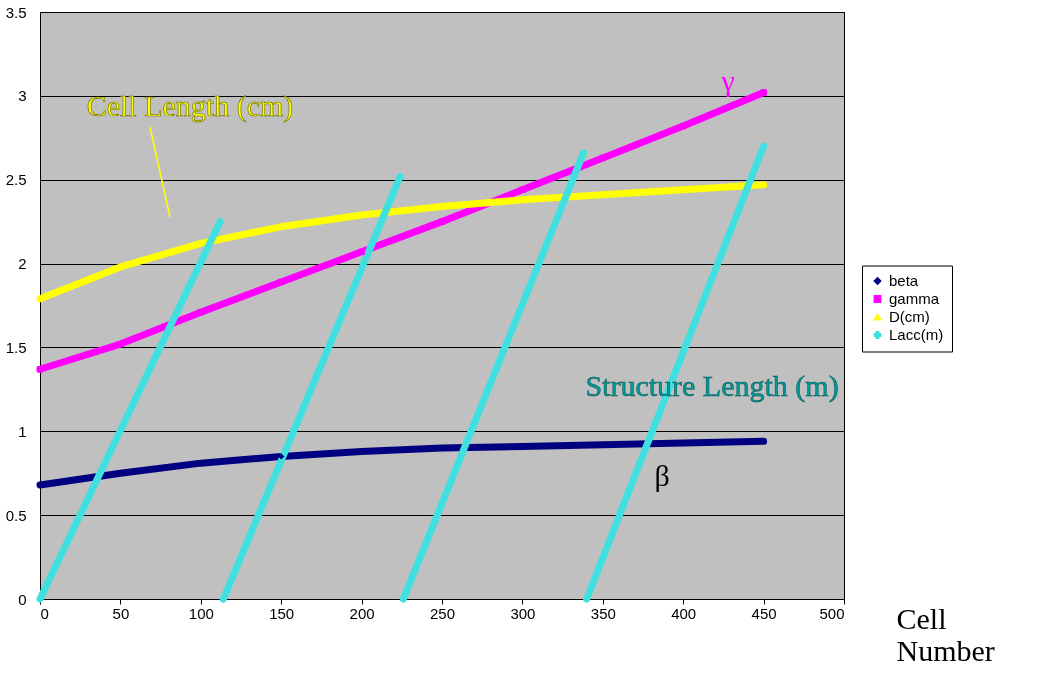 Image resolution: width=1045 pixels, height=686 pixels. What do you see at coordinates (201, 613) in the screenshot?
I see `x-tick-label: 100` at bounding box center [201, 613].